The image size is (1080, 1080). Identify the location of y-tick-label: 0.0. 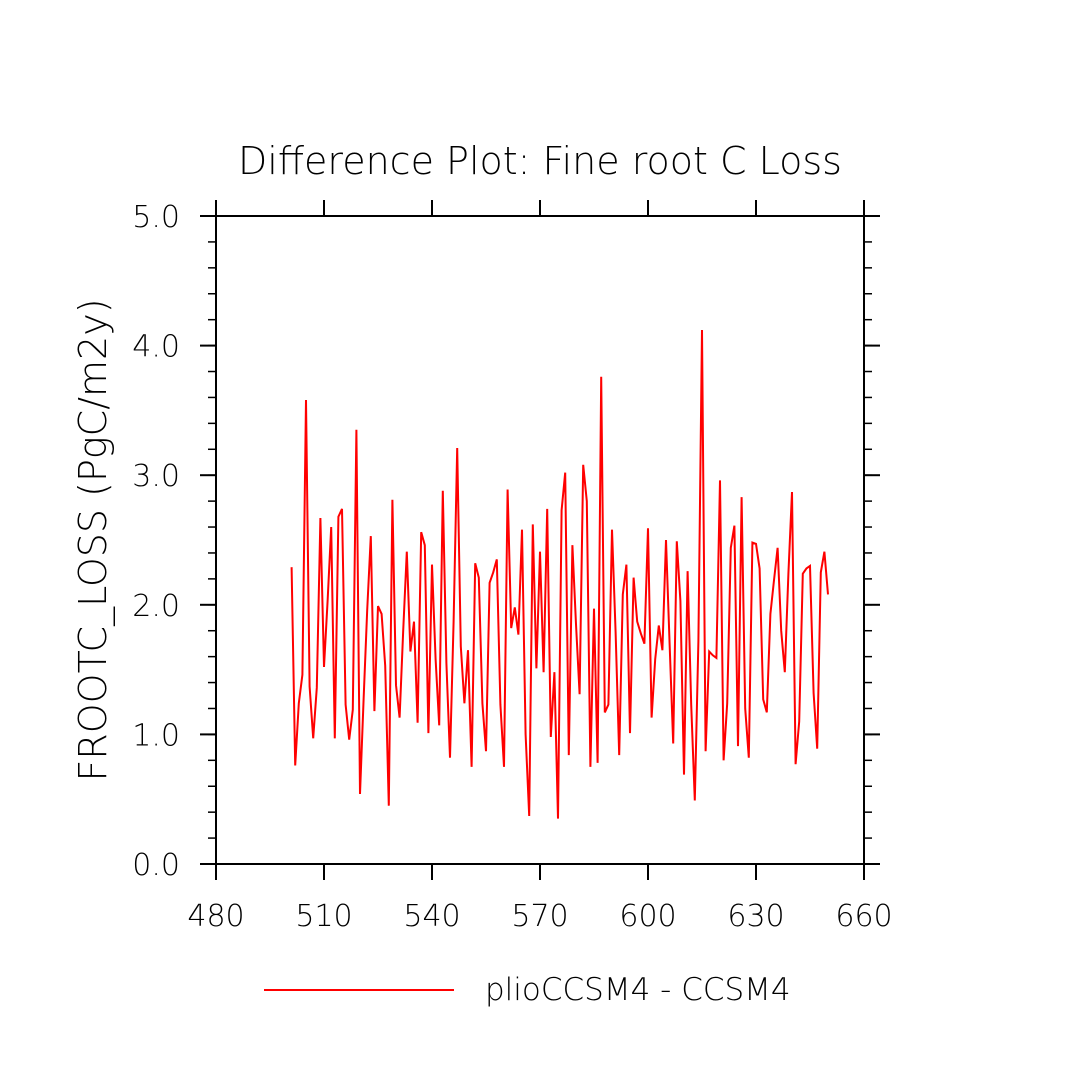
(156, 865).